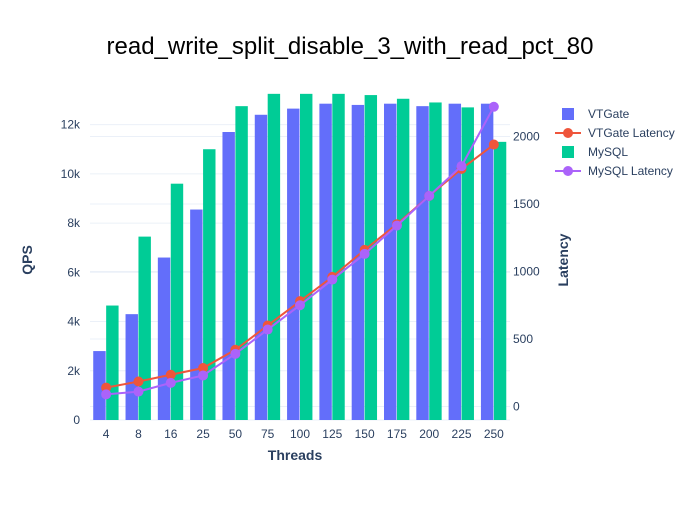 Image resolution: width=700 pixels, height=505 pixels. Describe the element at coordinates (203, 434) in the screenshot. I see `x-tick-label: 25` at that location.